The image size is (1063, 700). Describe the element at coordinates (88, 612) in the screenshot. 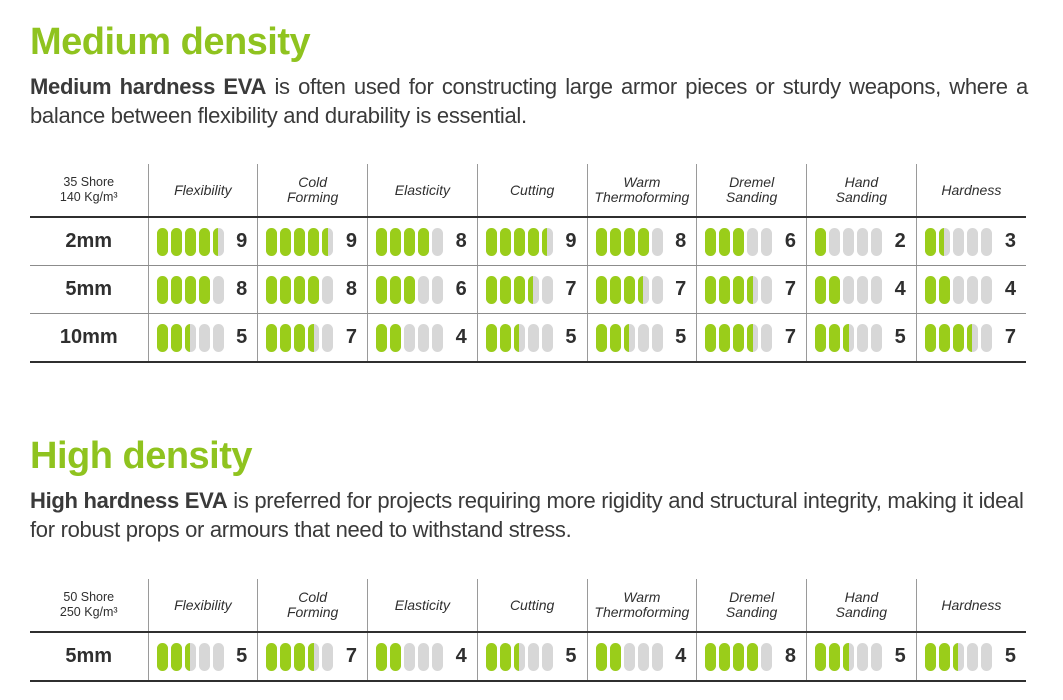

I see `density-value: 250 Kg/m³` at that location.